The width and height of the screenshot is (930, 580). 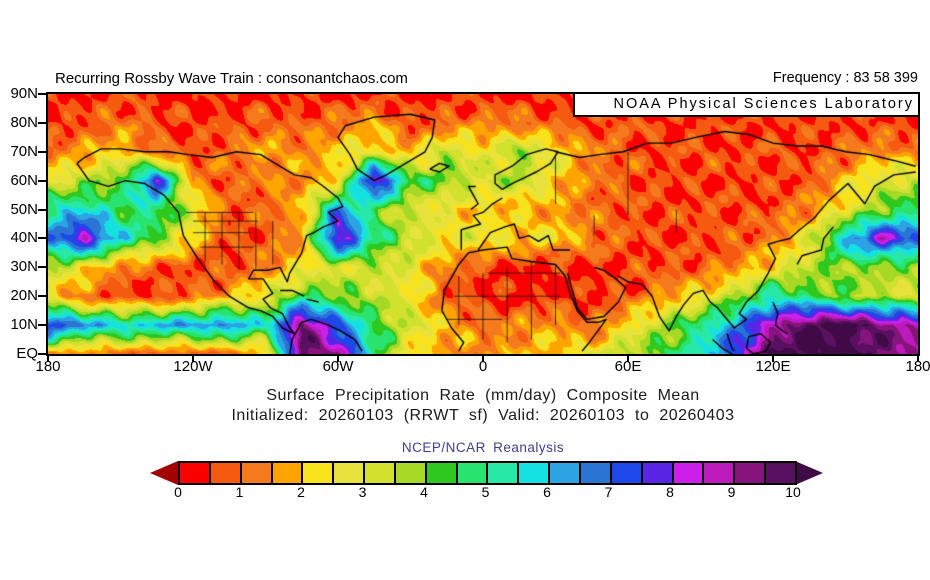 What do you see at coordinates (845, 78) in the screenshot?
I see `frequency-text: Frequency : 83 58 399` at bounding box center [845, 78].